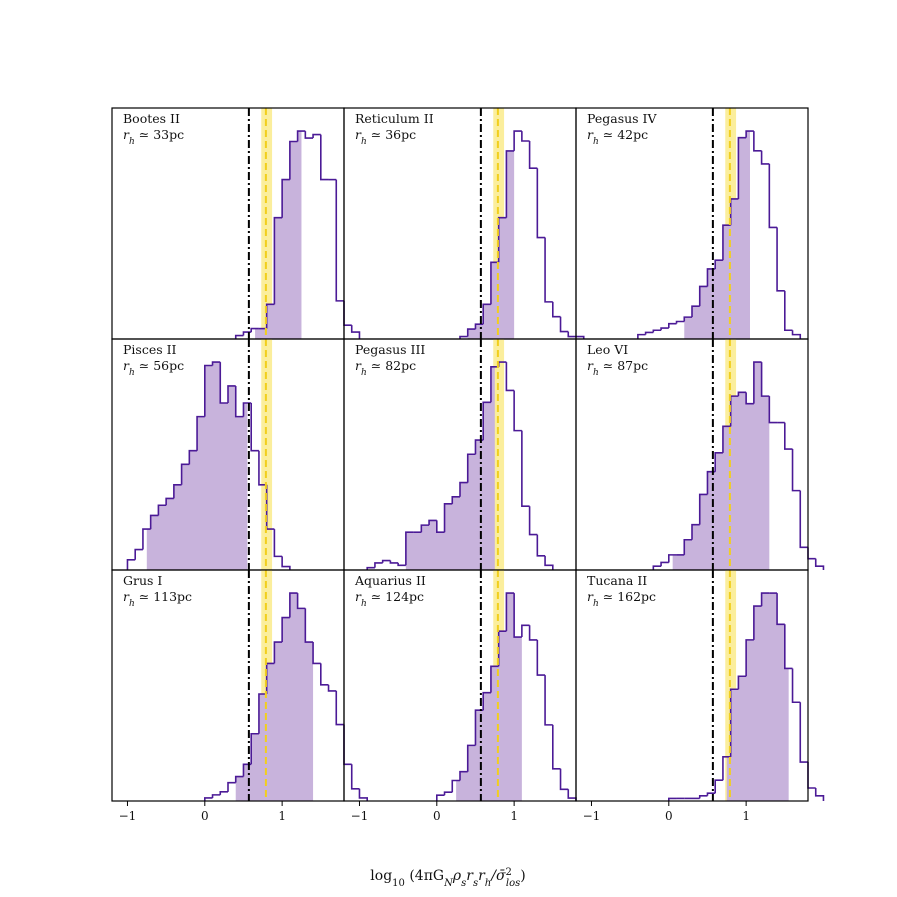 This screenshot has height=897, width=897. What do you see at coordinates (390, 580) in the screenshot?
I see `panel-title: Aquarius II` at bounding box center [390, 580].